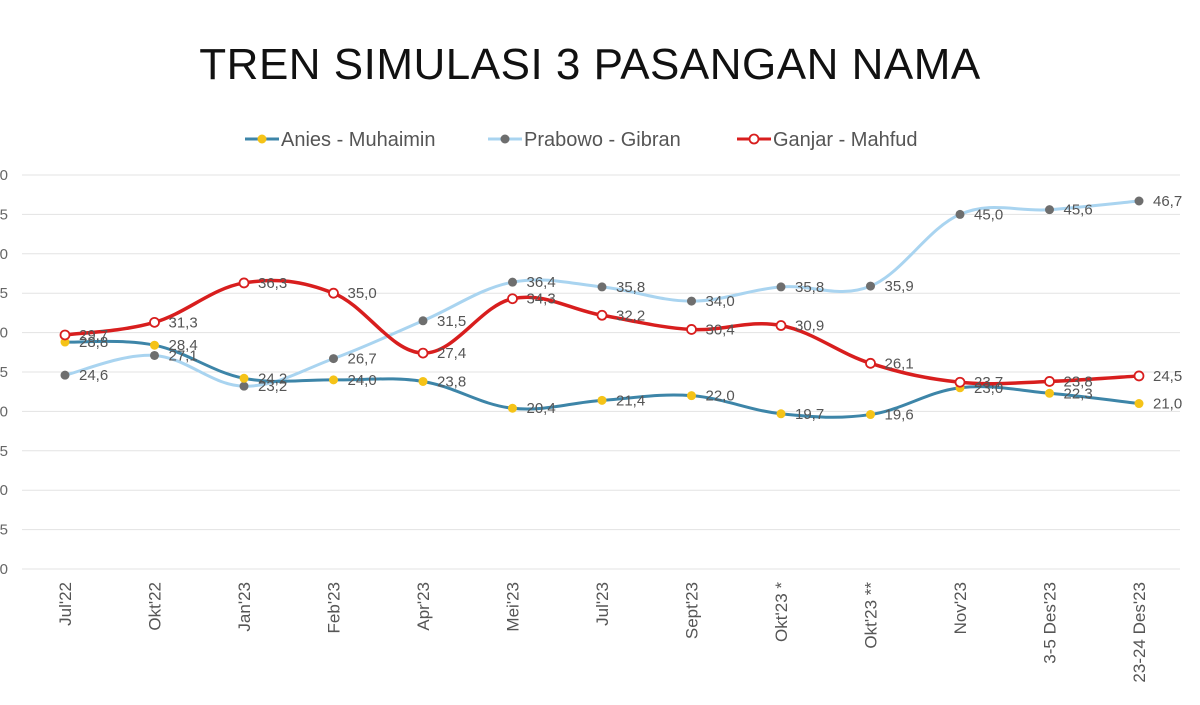 This screenshot has width=1200, height=705. Describe the element at coordinates (155, 606) in the screenshot. I see `x-tick-label: Okt'22` at that location.